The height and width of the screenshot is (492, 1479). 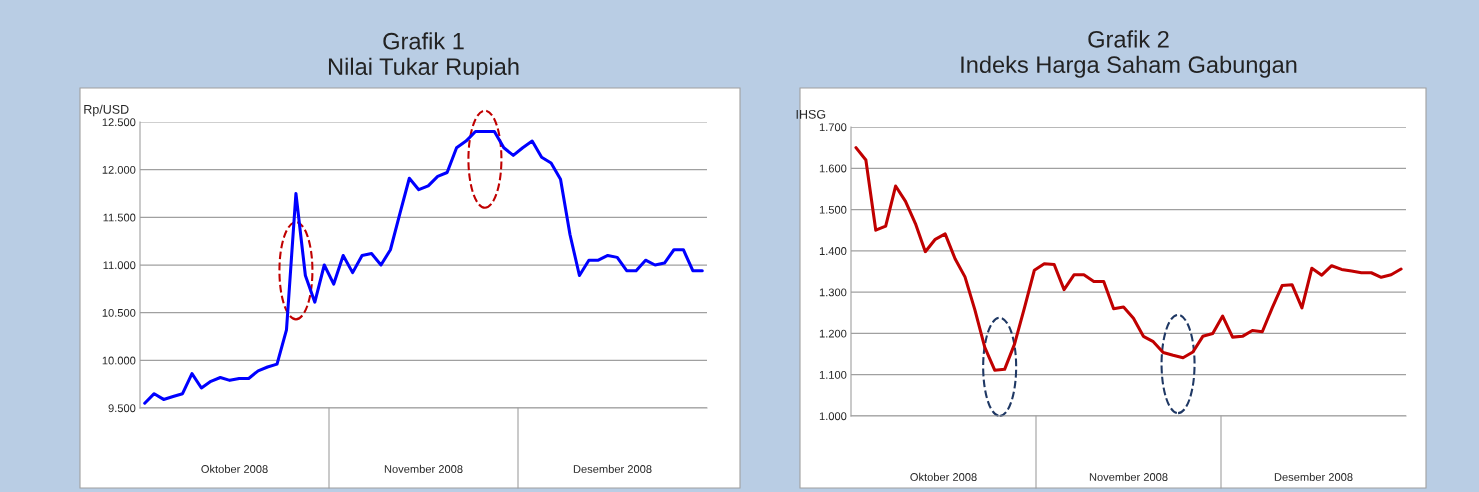 I want to click on y-tick-label: 10.000, so click(x=119, y=360).